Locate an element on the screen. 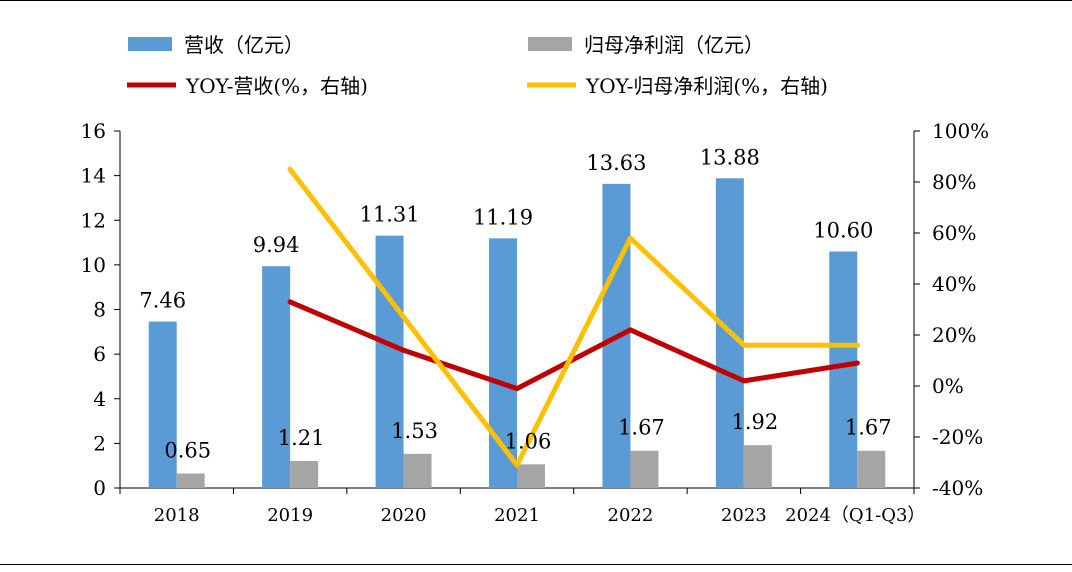  legend-swatch-revenue is located at coordinates (150, 44).